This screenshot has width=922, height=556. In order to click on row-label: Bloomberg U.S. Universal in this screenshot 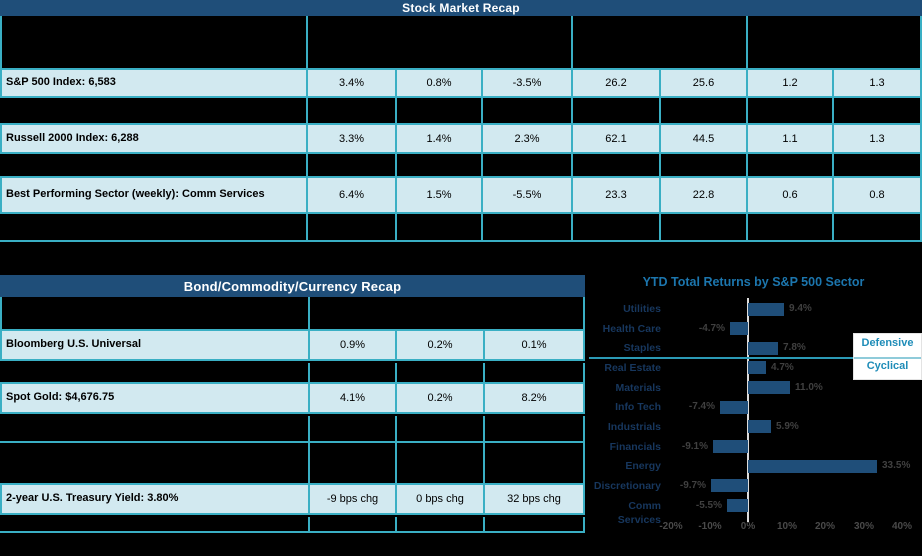, I will do `click(154, 345)`.